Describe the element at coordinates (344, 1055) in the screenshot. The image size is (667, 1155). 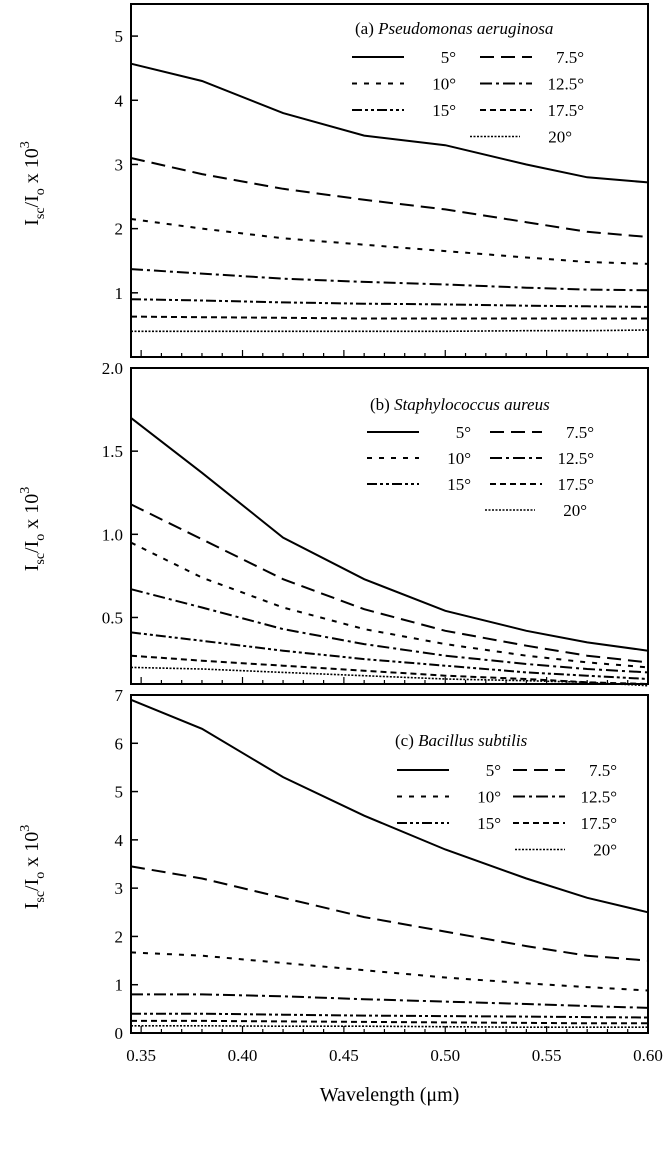
I see `panel-c-xtick-label: 0.45` at that location.